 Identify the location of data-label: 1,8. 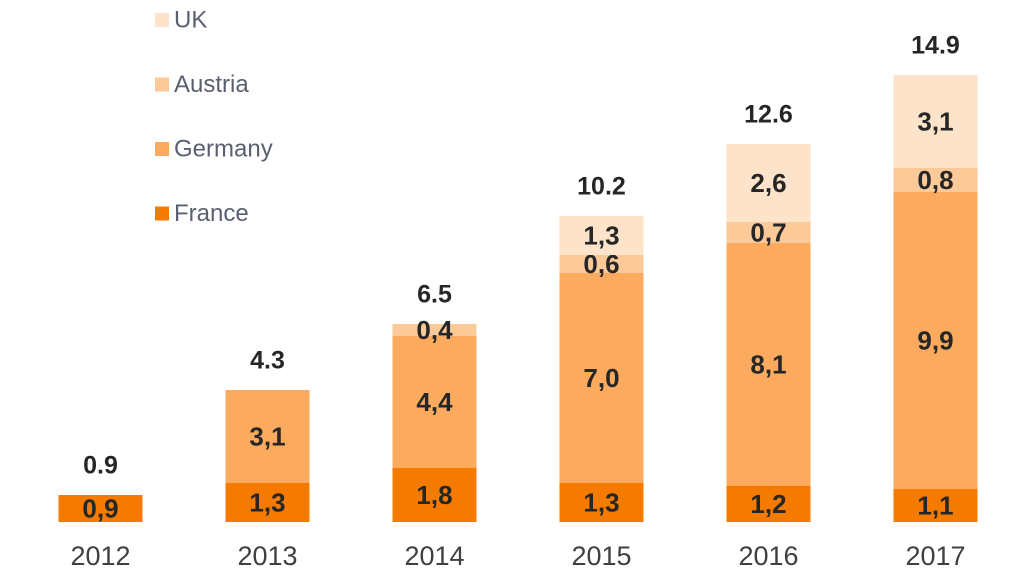
(434, 495).